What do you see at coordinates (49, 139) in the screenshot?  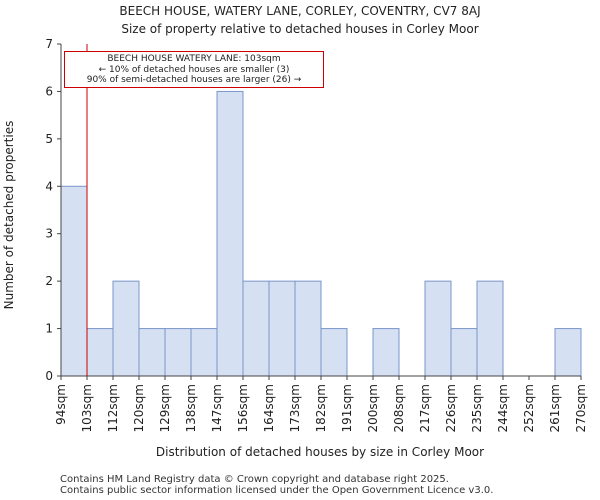 I see `y-tick-label: 5` at bounding box center [49, 139].